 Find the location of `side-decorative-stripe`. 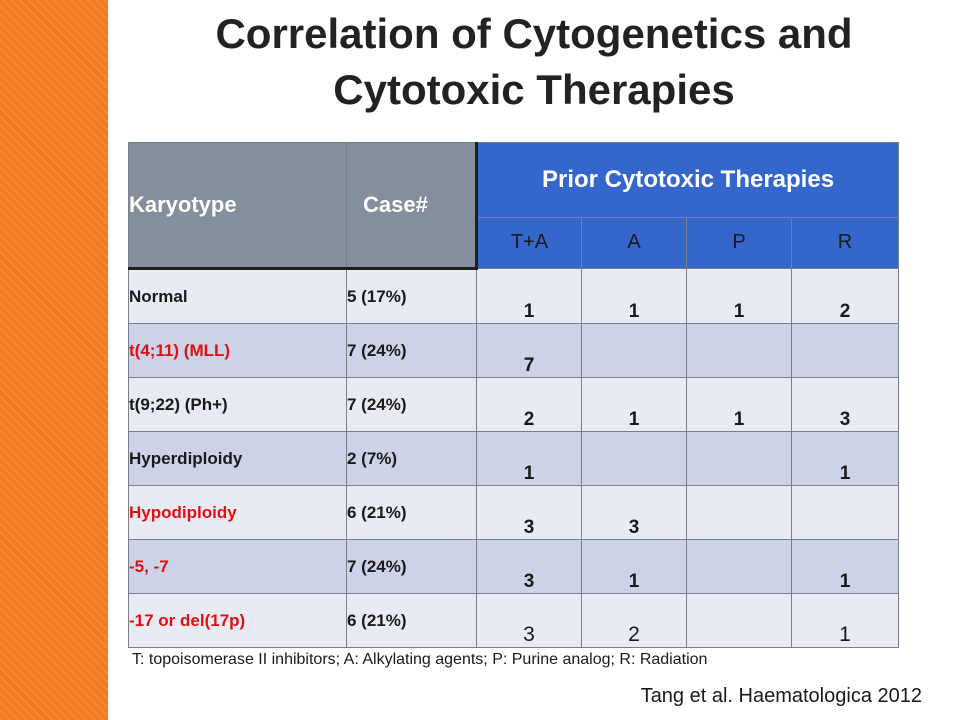

side-decorative-stripe is located at coordinates (54, 360).